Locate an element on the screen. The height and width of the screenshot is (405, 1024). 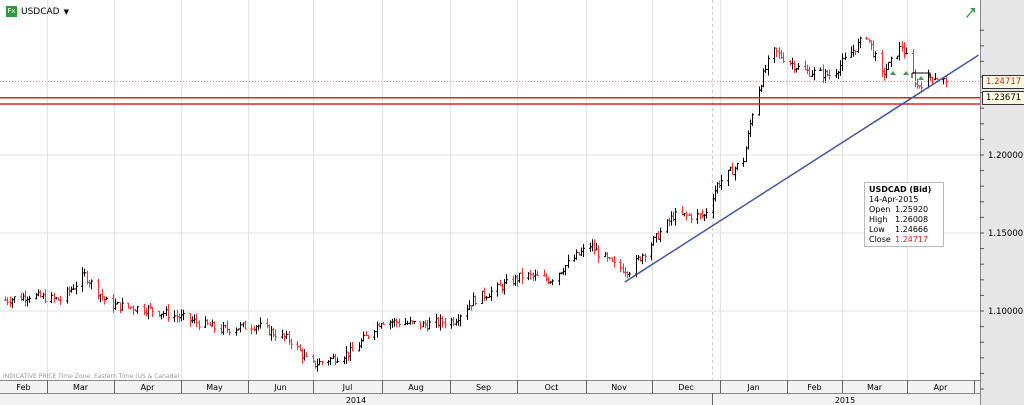
last-price-label: 1.24717 is located at coordinates (1003, 82).